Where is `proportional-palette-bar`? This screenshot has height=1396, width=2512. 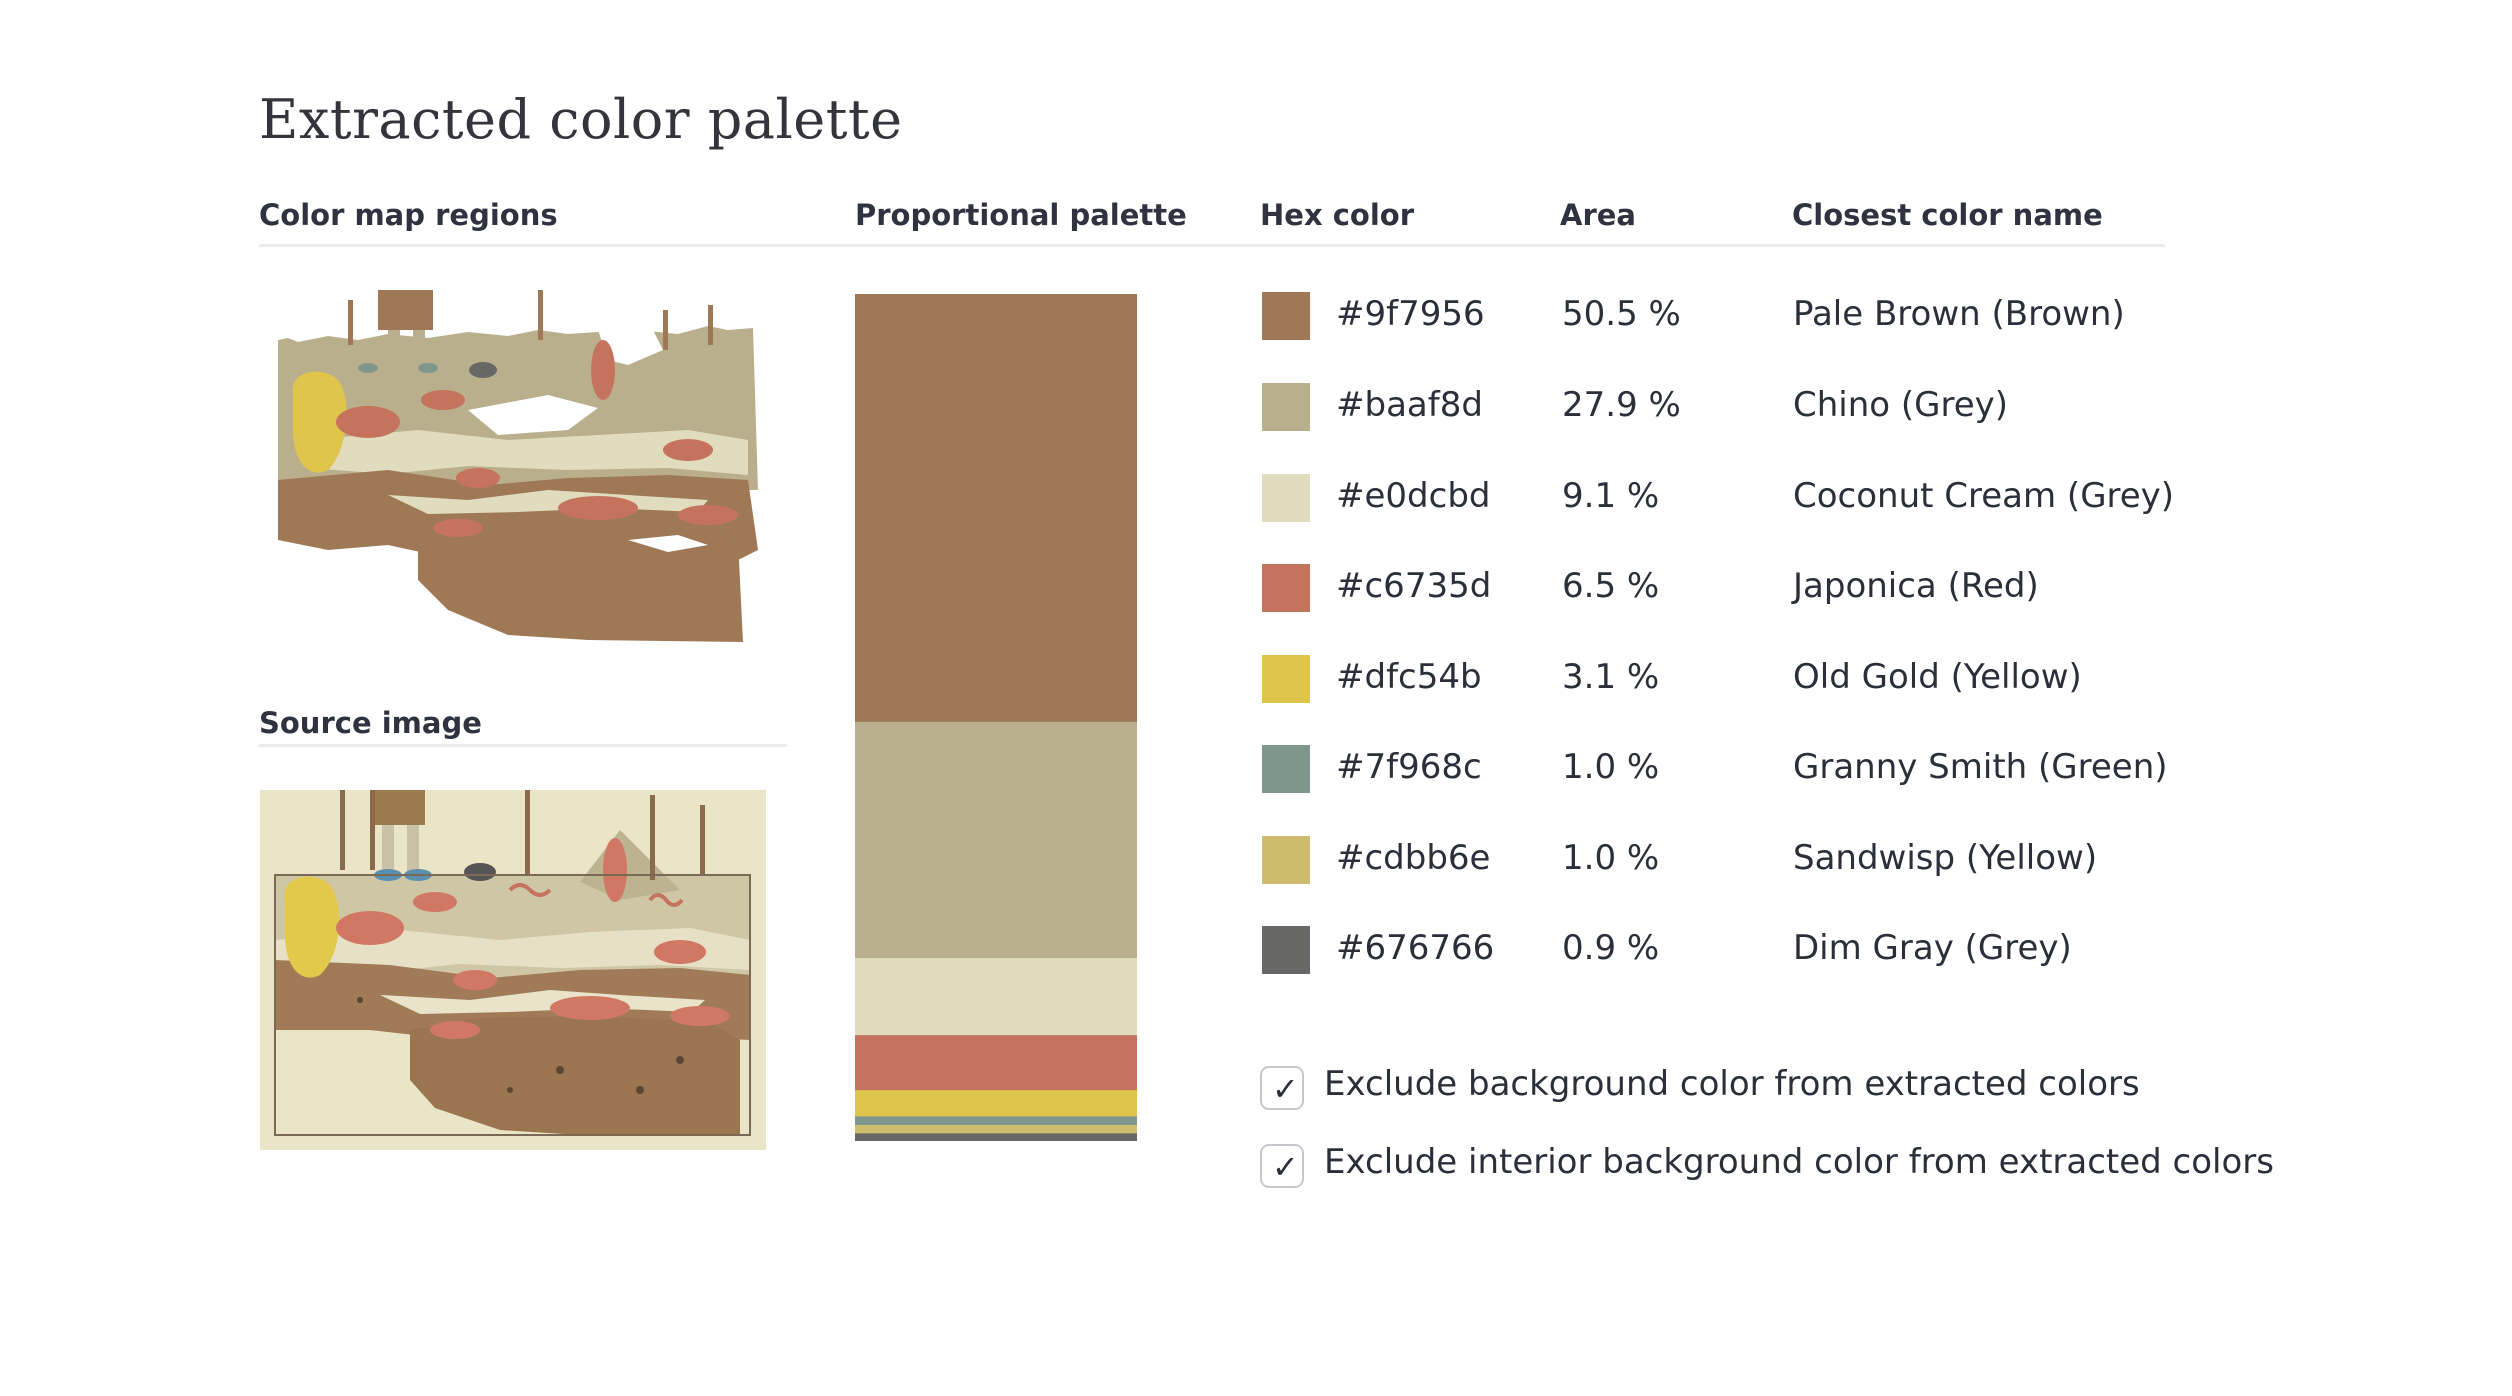 proportional-palette-bar is located at coordinates (996, 717).